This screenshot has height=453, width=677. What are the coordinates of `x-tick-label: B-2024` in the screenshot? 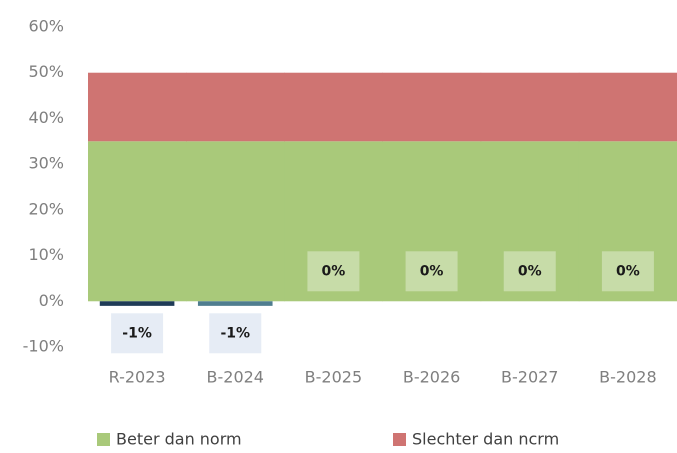 It's located at (235, 377).